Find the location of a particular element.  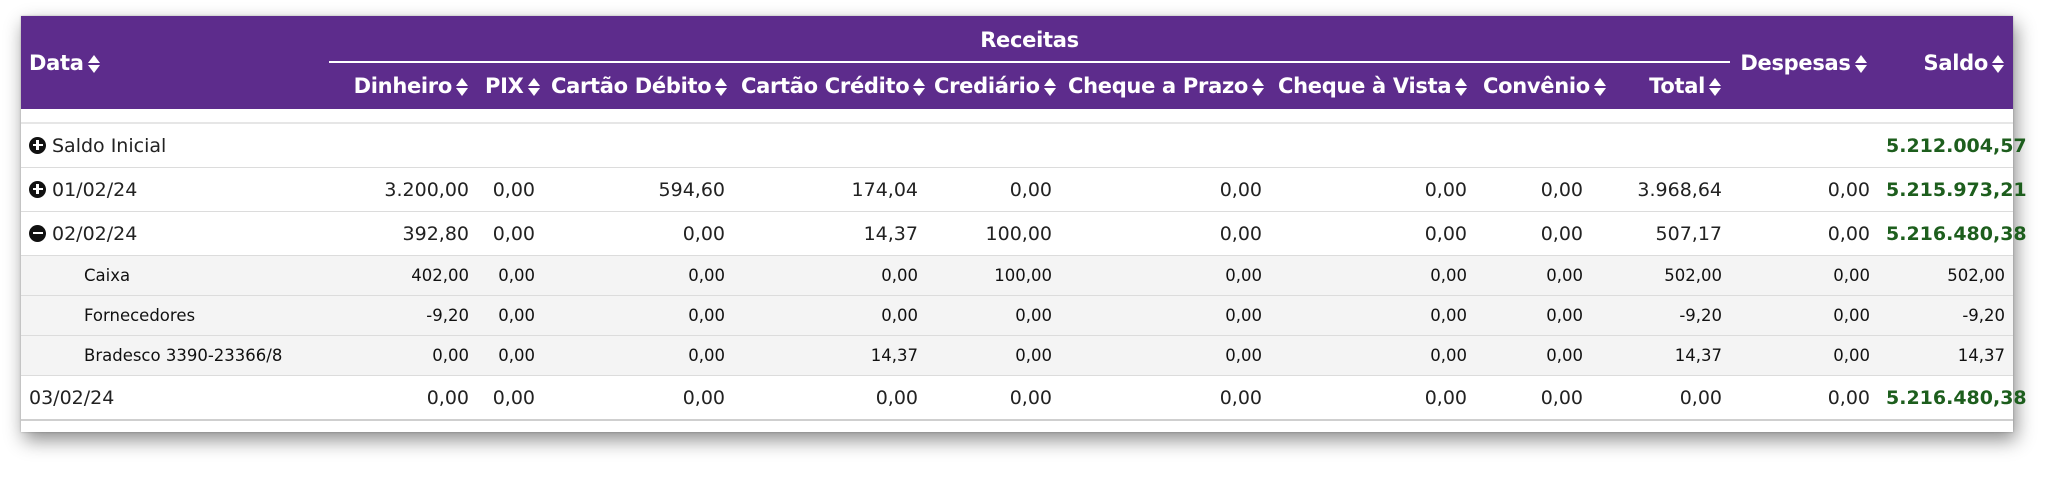

column-header-crediario: Crediário is located at coordinates (993, 86).